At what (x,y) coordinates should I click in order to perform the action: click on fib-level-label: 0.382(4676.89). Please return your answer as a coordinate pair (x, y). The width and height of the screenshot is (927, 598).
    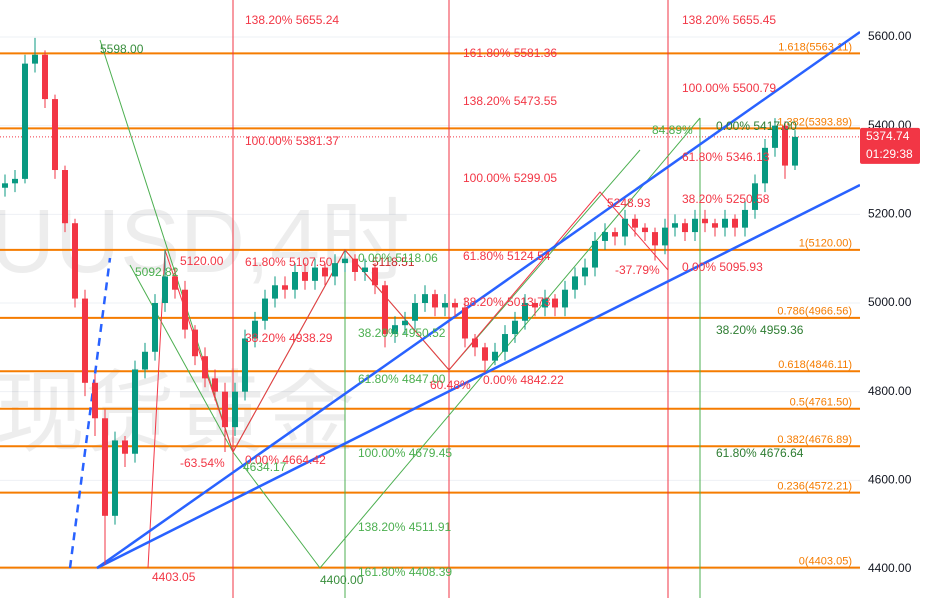
    Looking at the image, I should click on (814, 440).